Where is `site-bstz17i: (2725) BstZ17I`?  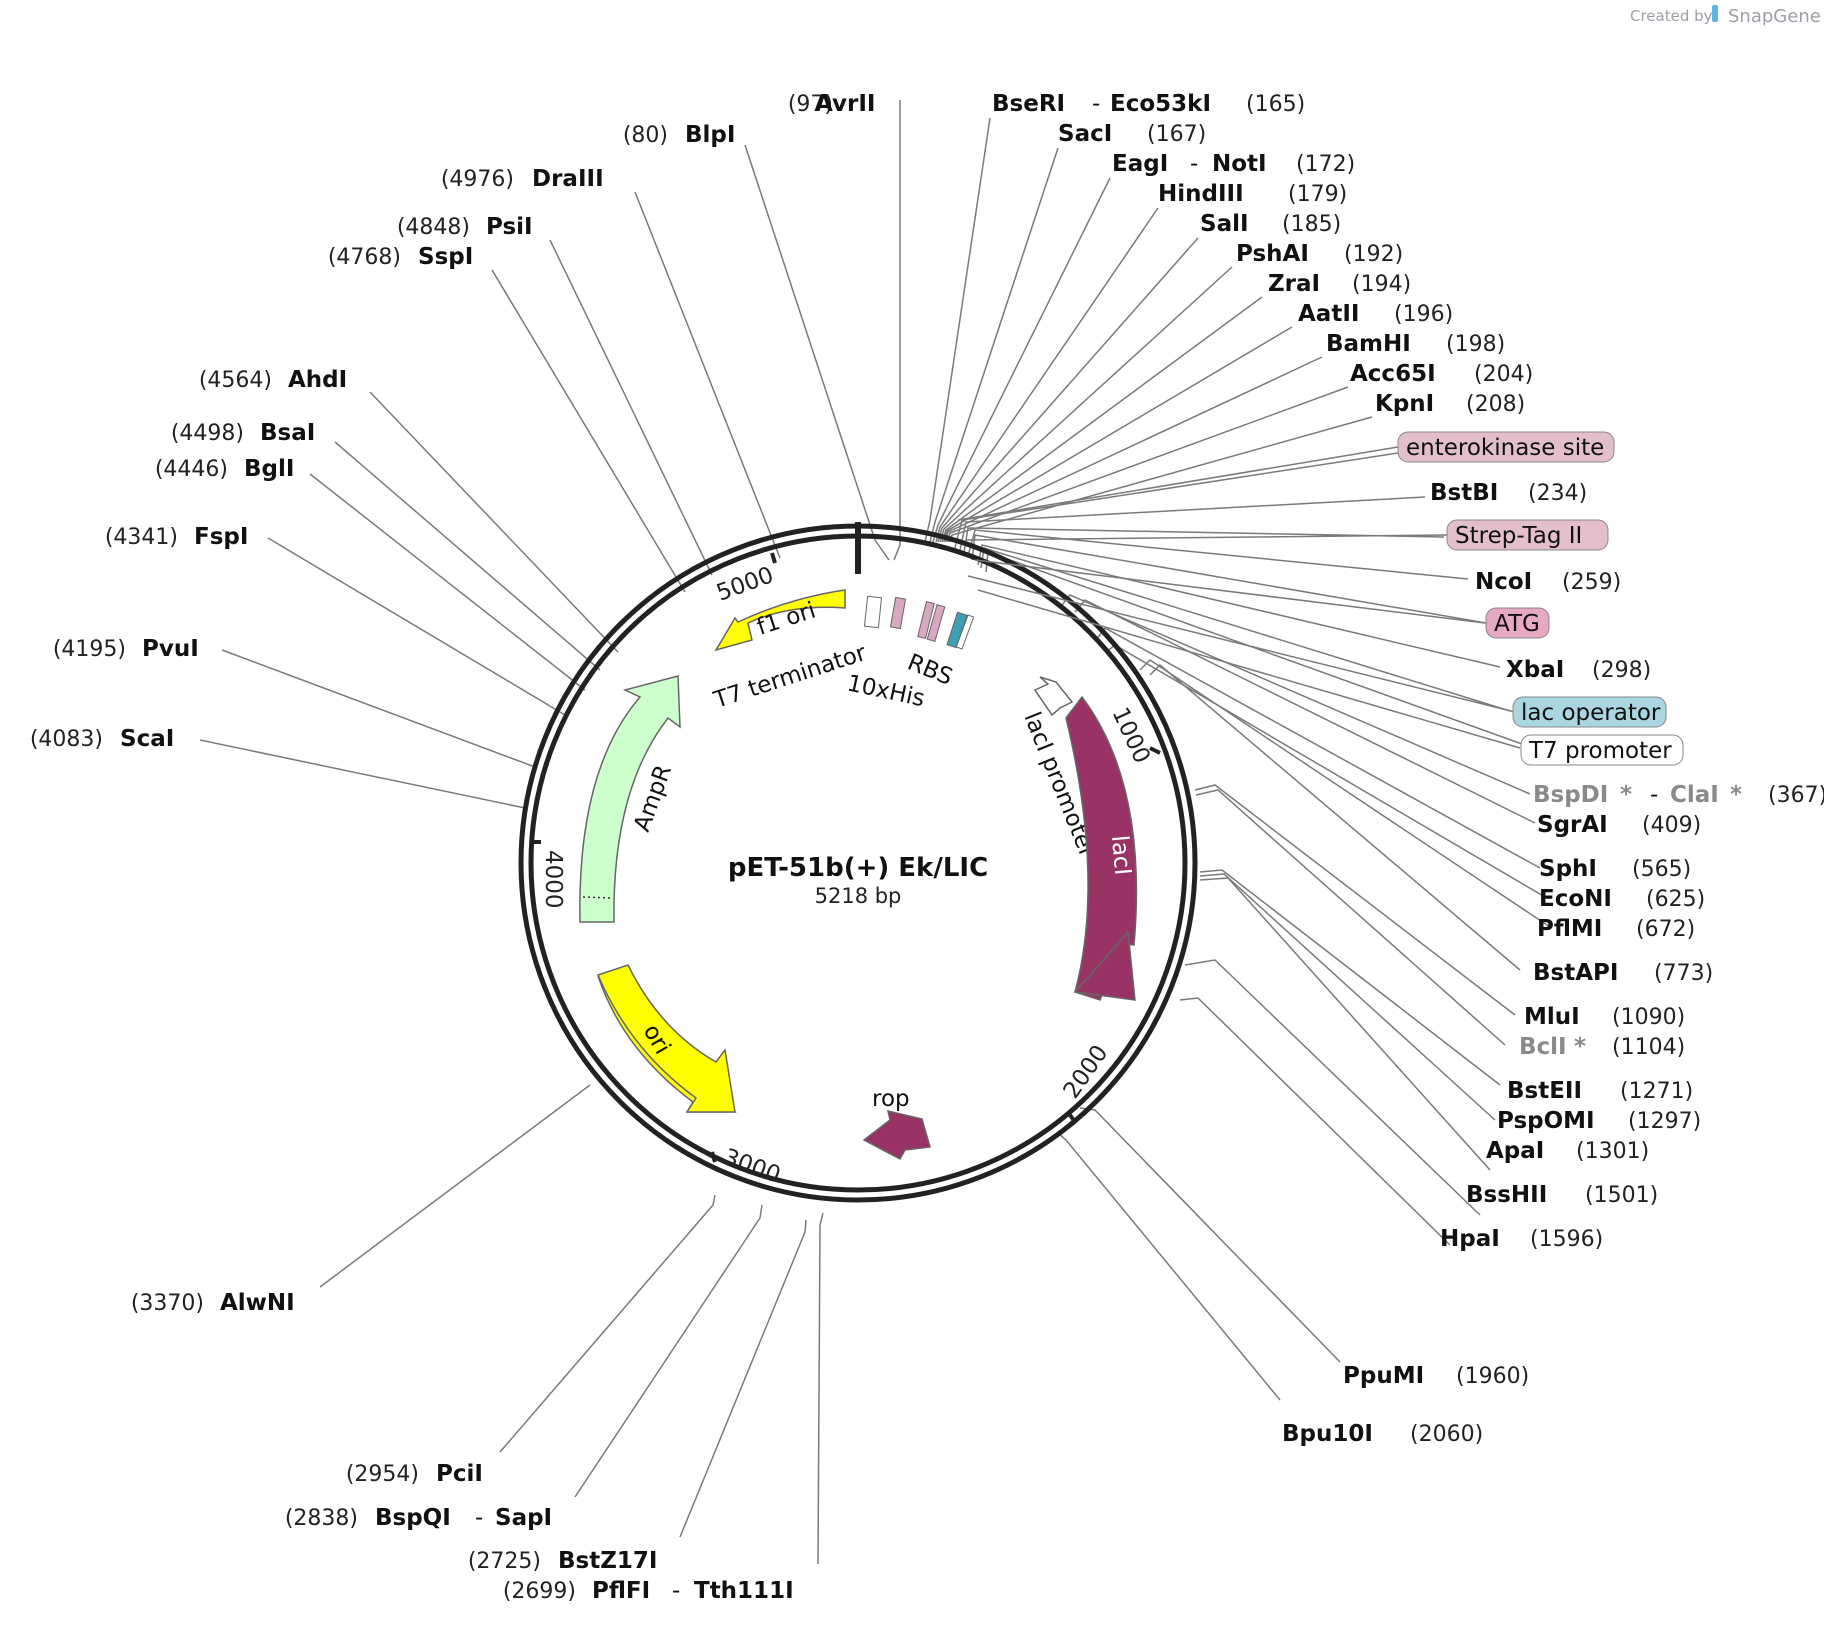
site-bstz17i: (2725) BstZ17I is located at coordinates (563, 1561).